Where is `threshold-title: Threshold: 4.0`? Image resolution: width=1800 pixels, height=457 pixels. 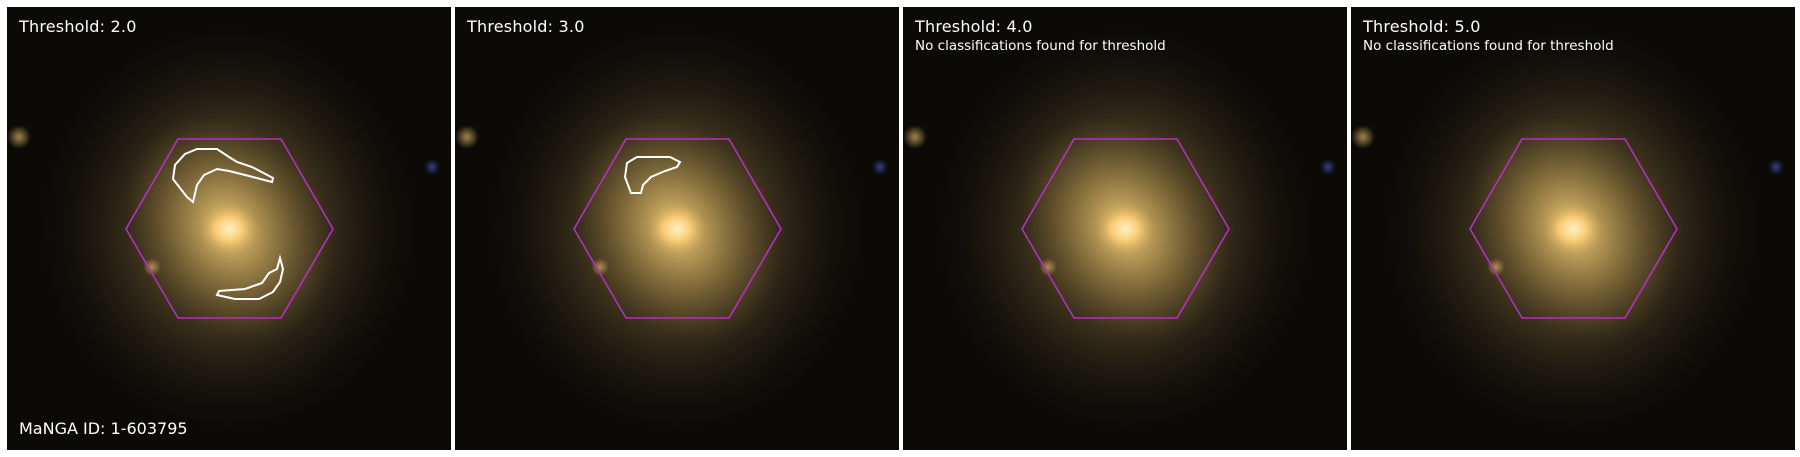 threshold-title: Threshold: 4.0 is located at coordinates (974, 26).